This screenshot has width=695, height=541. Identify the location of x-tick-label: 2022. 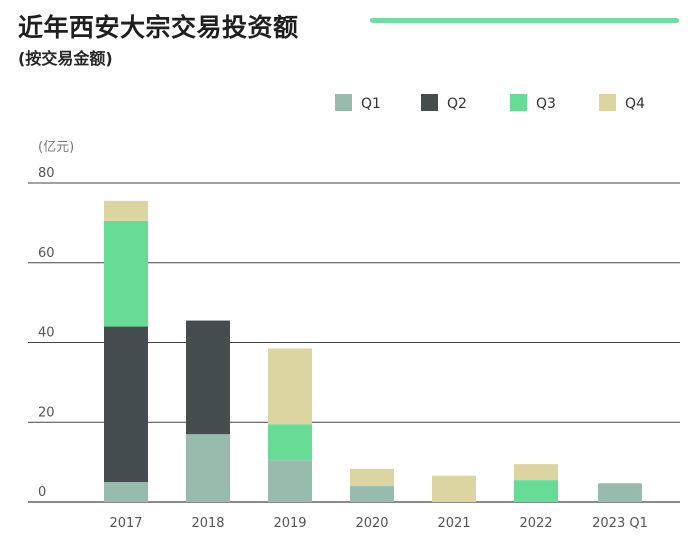
(535, 523).